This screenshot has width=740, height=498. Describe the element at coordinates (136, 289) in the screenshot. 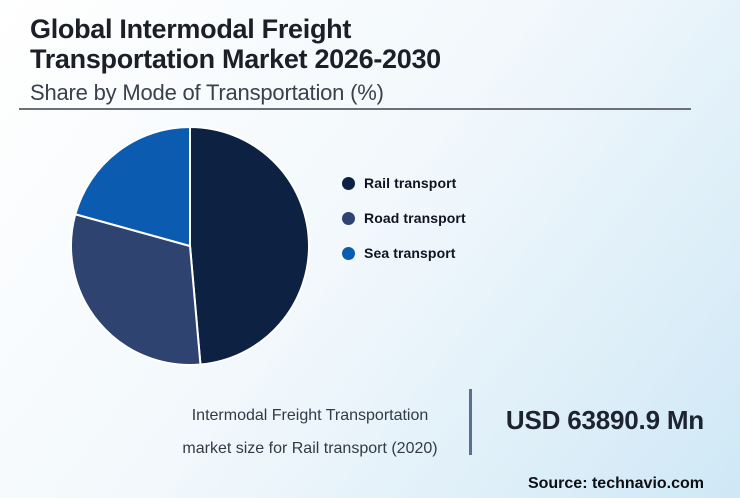

I see `pie-slice-road-transport` at that location.